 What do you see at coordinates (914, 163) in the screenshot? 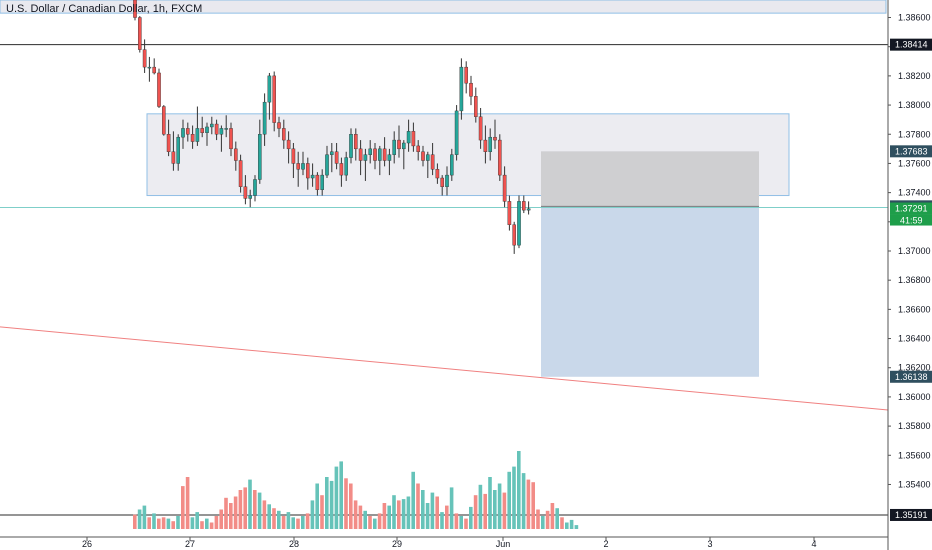
I see `y-tick-label: 1.37600` at bounding box center [914, 163].